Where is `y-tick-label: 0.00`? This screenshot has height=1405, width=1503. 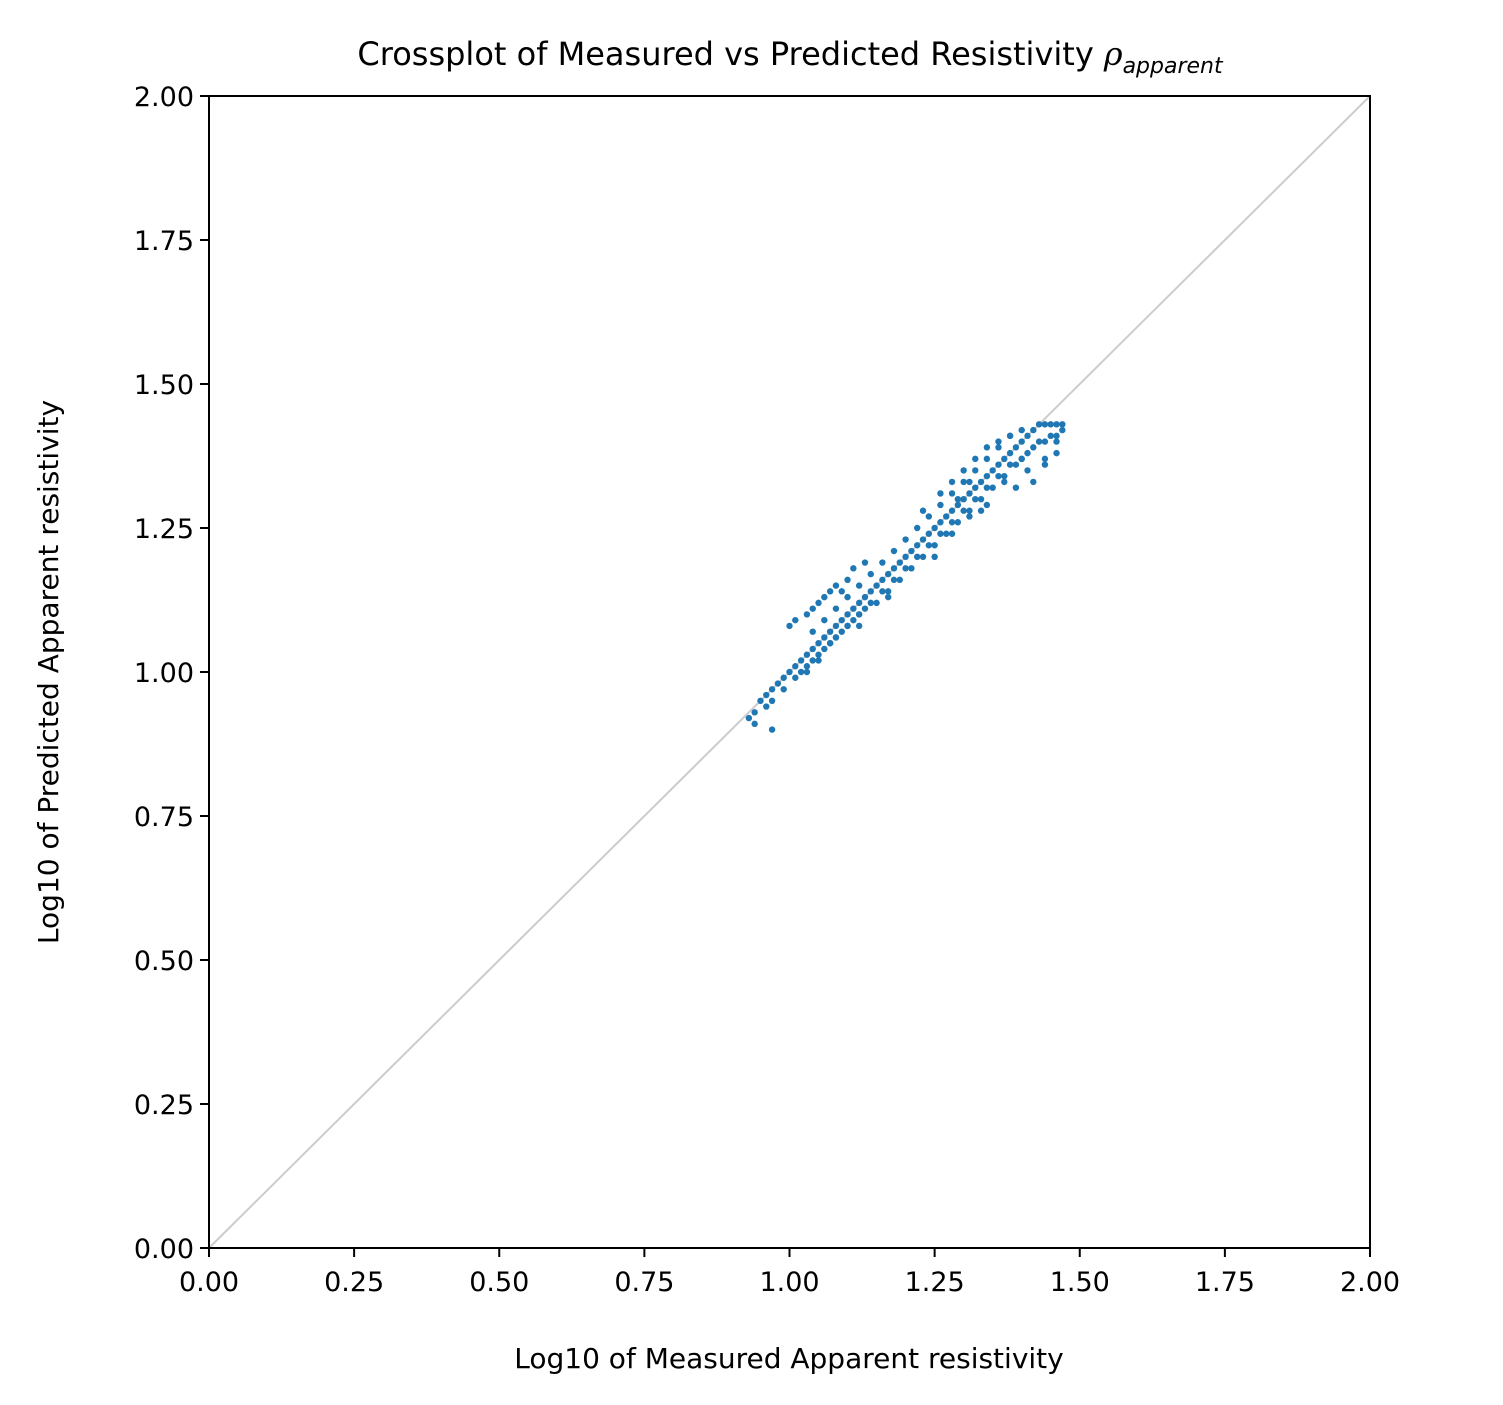 y-tick-label: 0.00 is located at coordinates (164, 1249).